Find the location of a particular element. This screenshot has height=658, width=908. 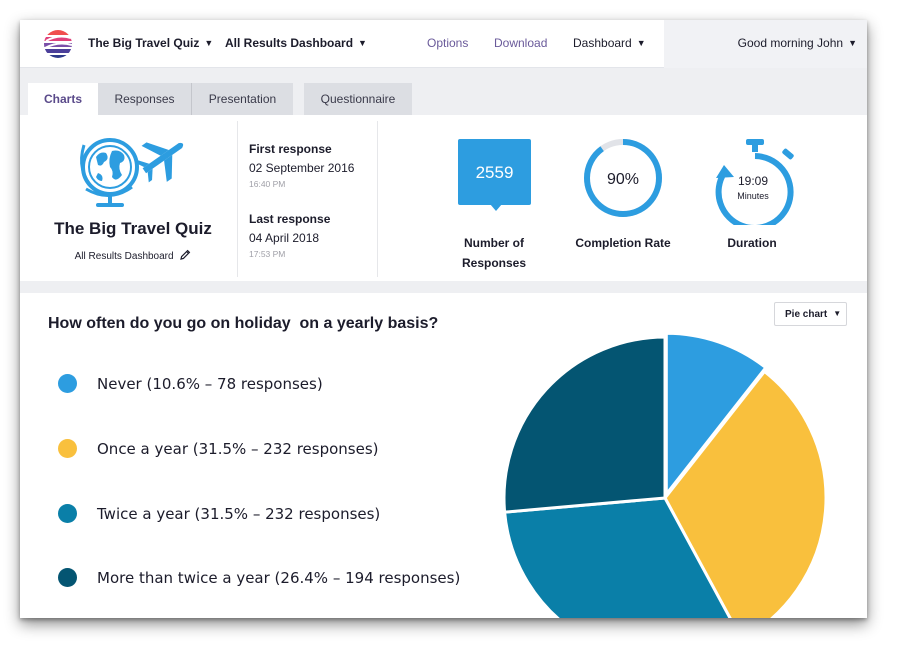

responses-label-line2: Responses is located at coordinates (494, 263).